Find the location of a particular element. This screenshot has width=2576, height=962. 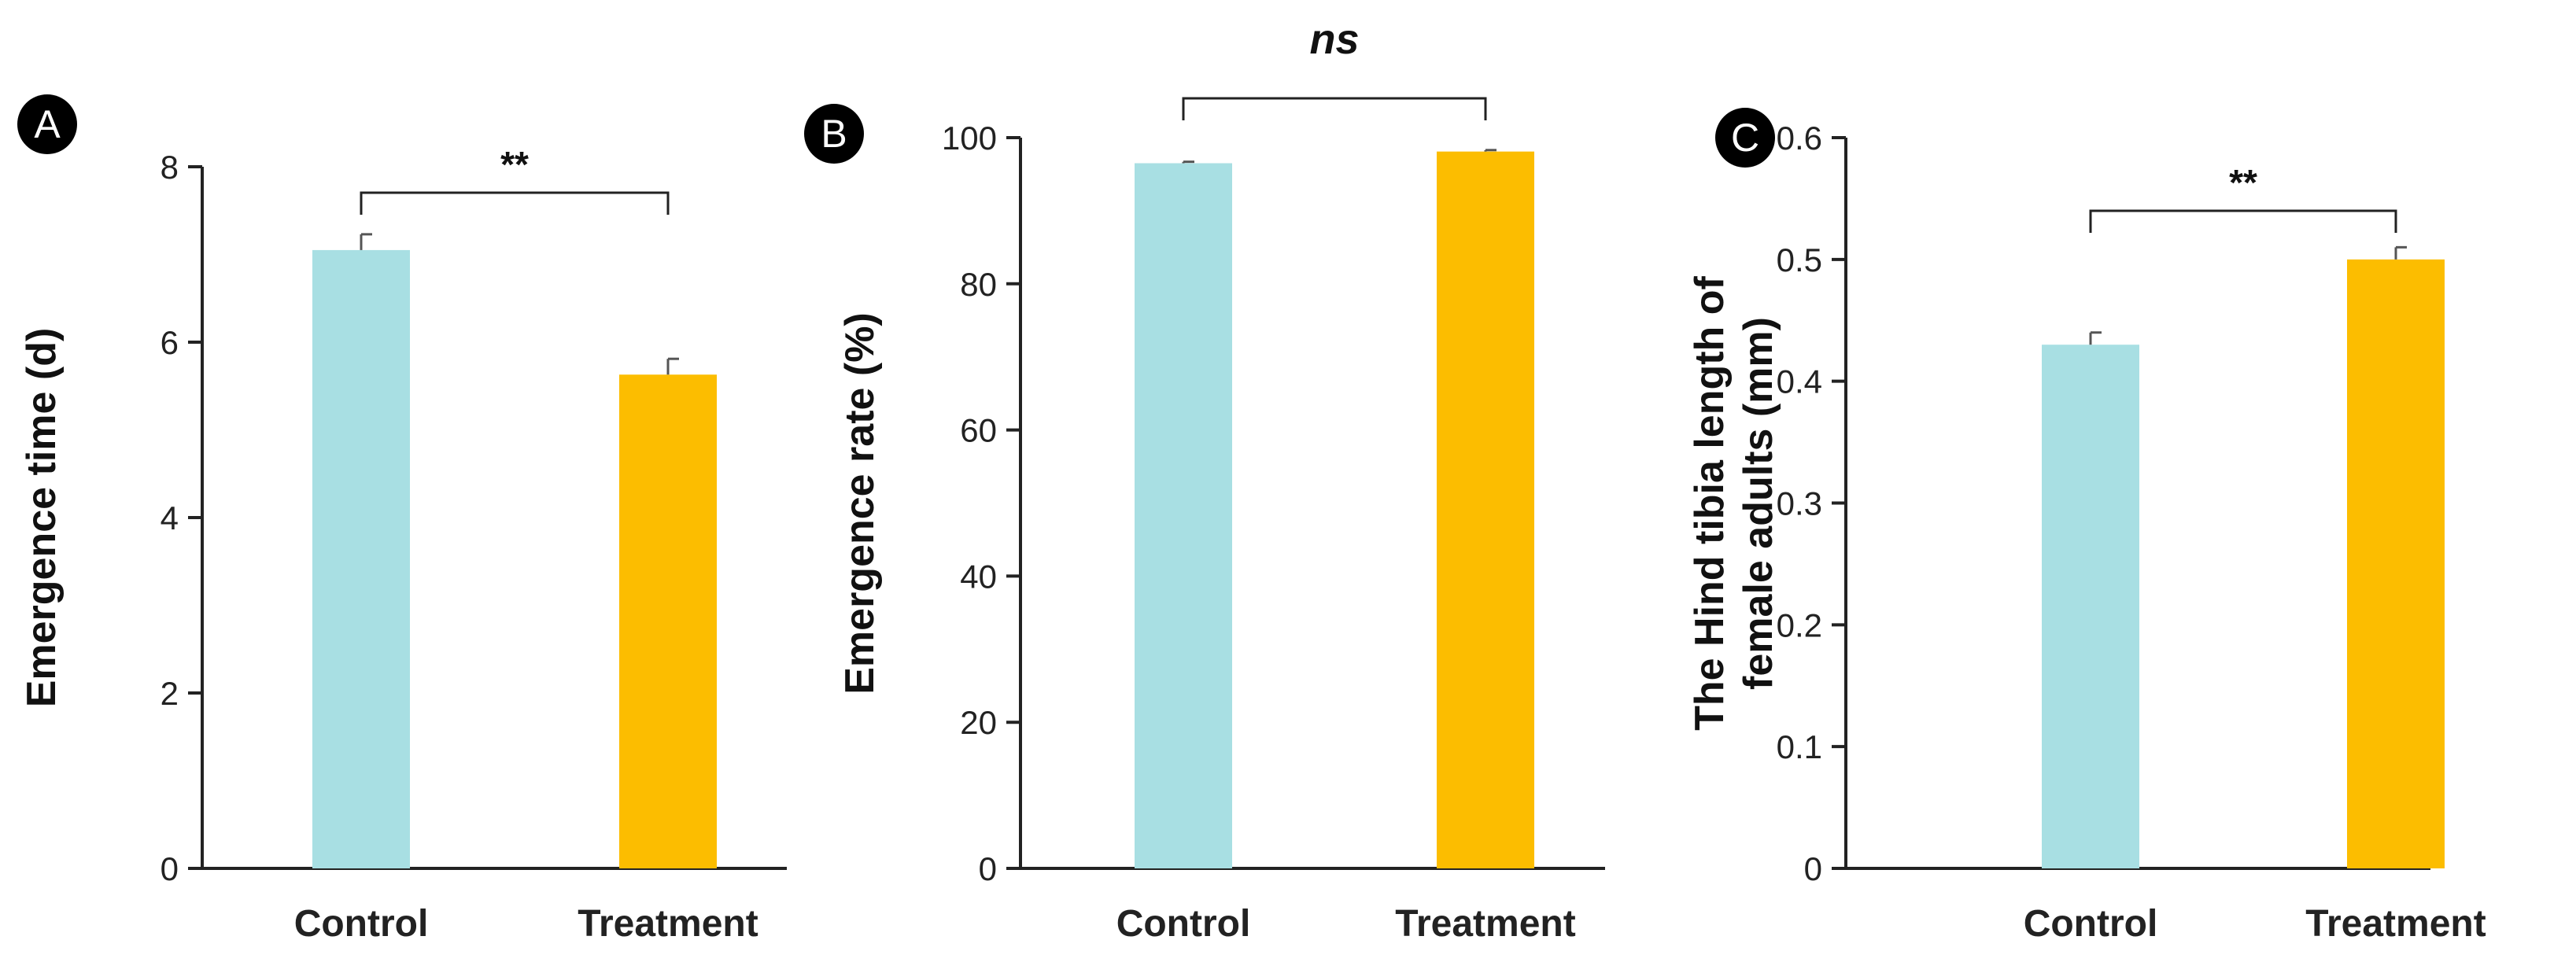

y-axis-title-line: The Hind tibia length of is located at coordinates (1710, 503).